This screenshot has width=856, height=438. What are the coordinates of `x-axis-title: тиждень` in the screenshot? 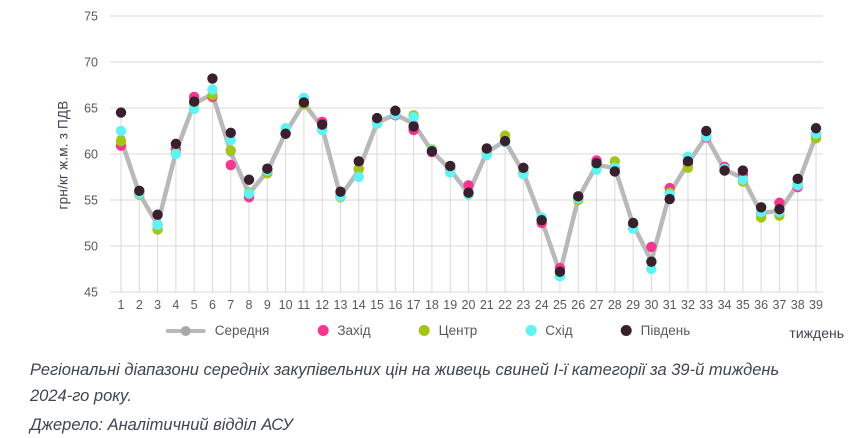 It's located at (816, 333).